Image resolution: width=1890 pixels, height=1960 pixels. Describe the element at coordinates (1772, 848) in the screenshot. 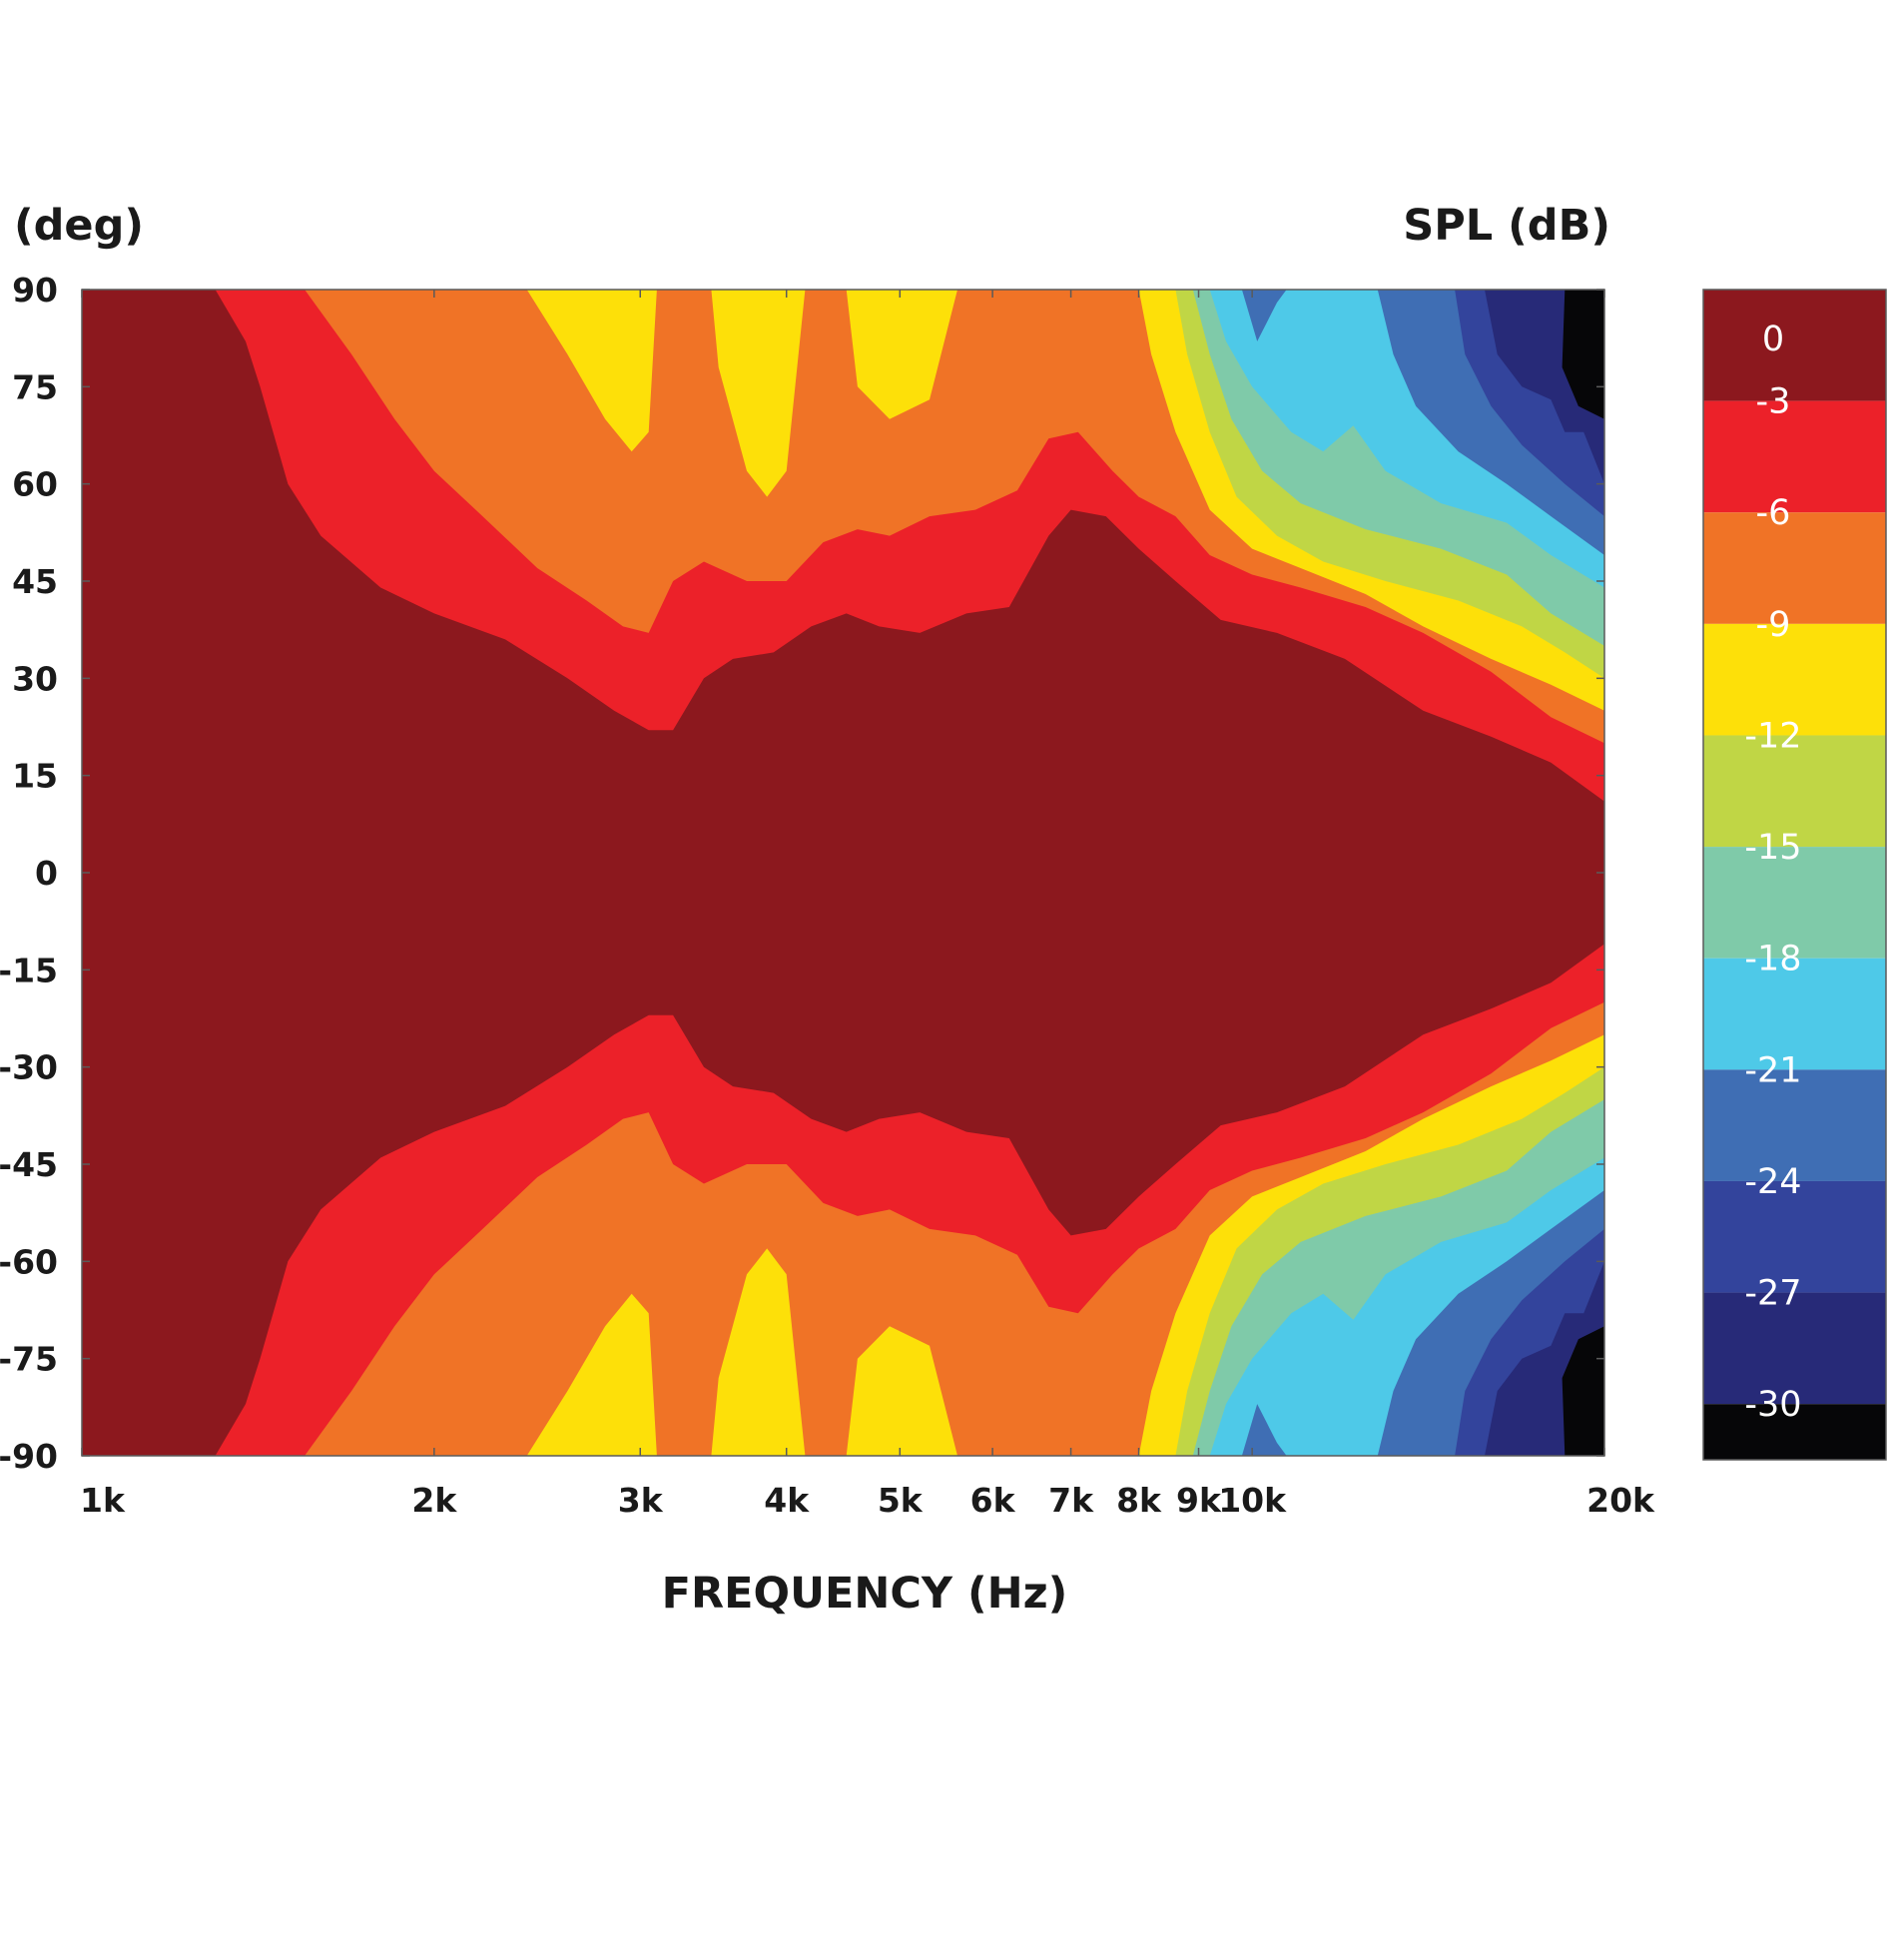

I see `colorbar-label-5: -15` at that location.